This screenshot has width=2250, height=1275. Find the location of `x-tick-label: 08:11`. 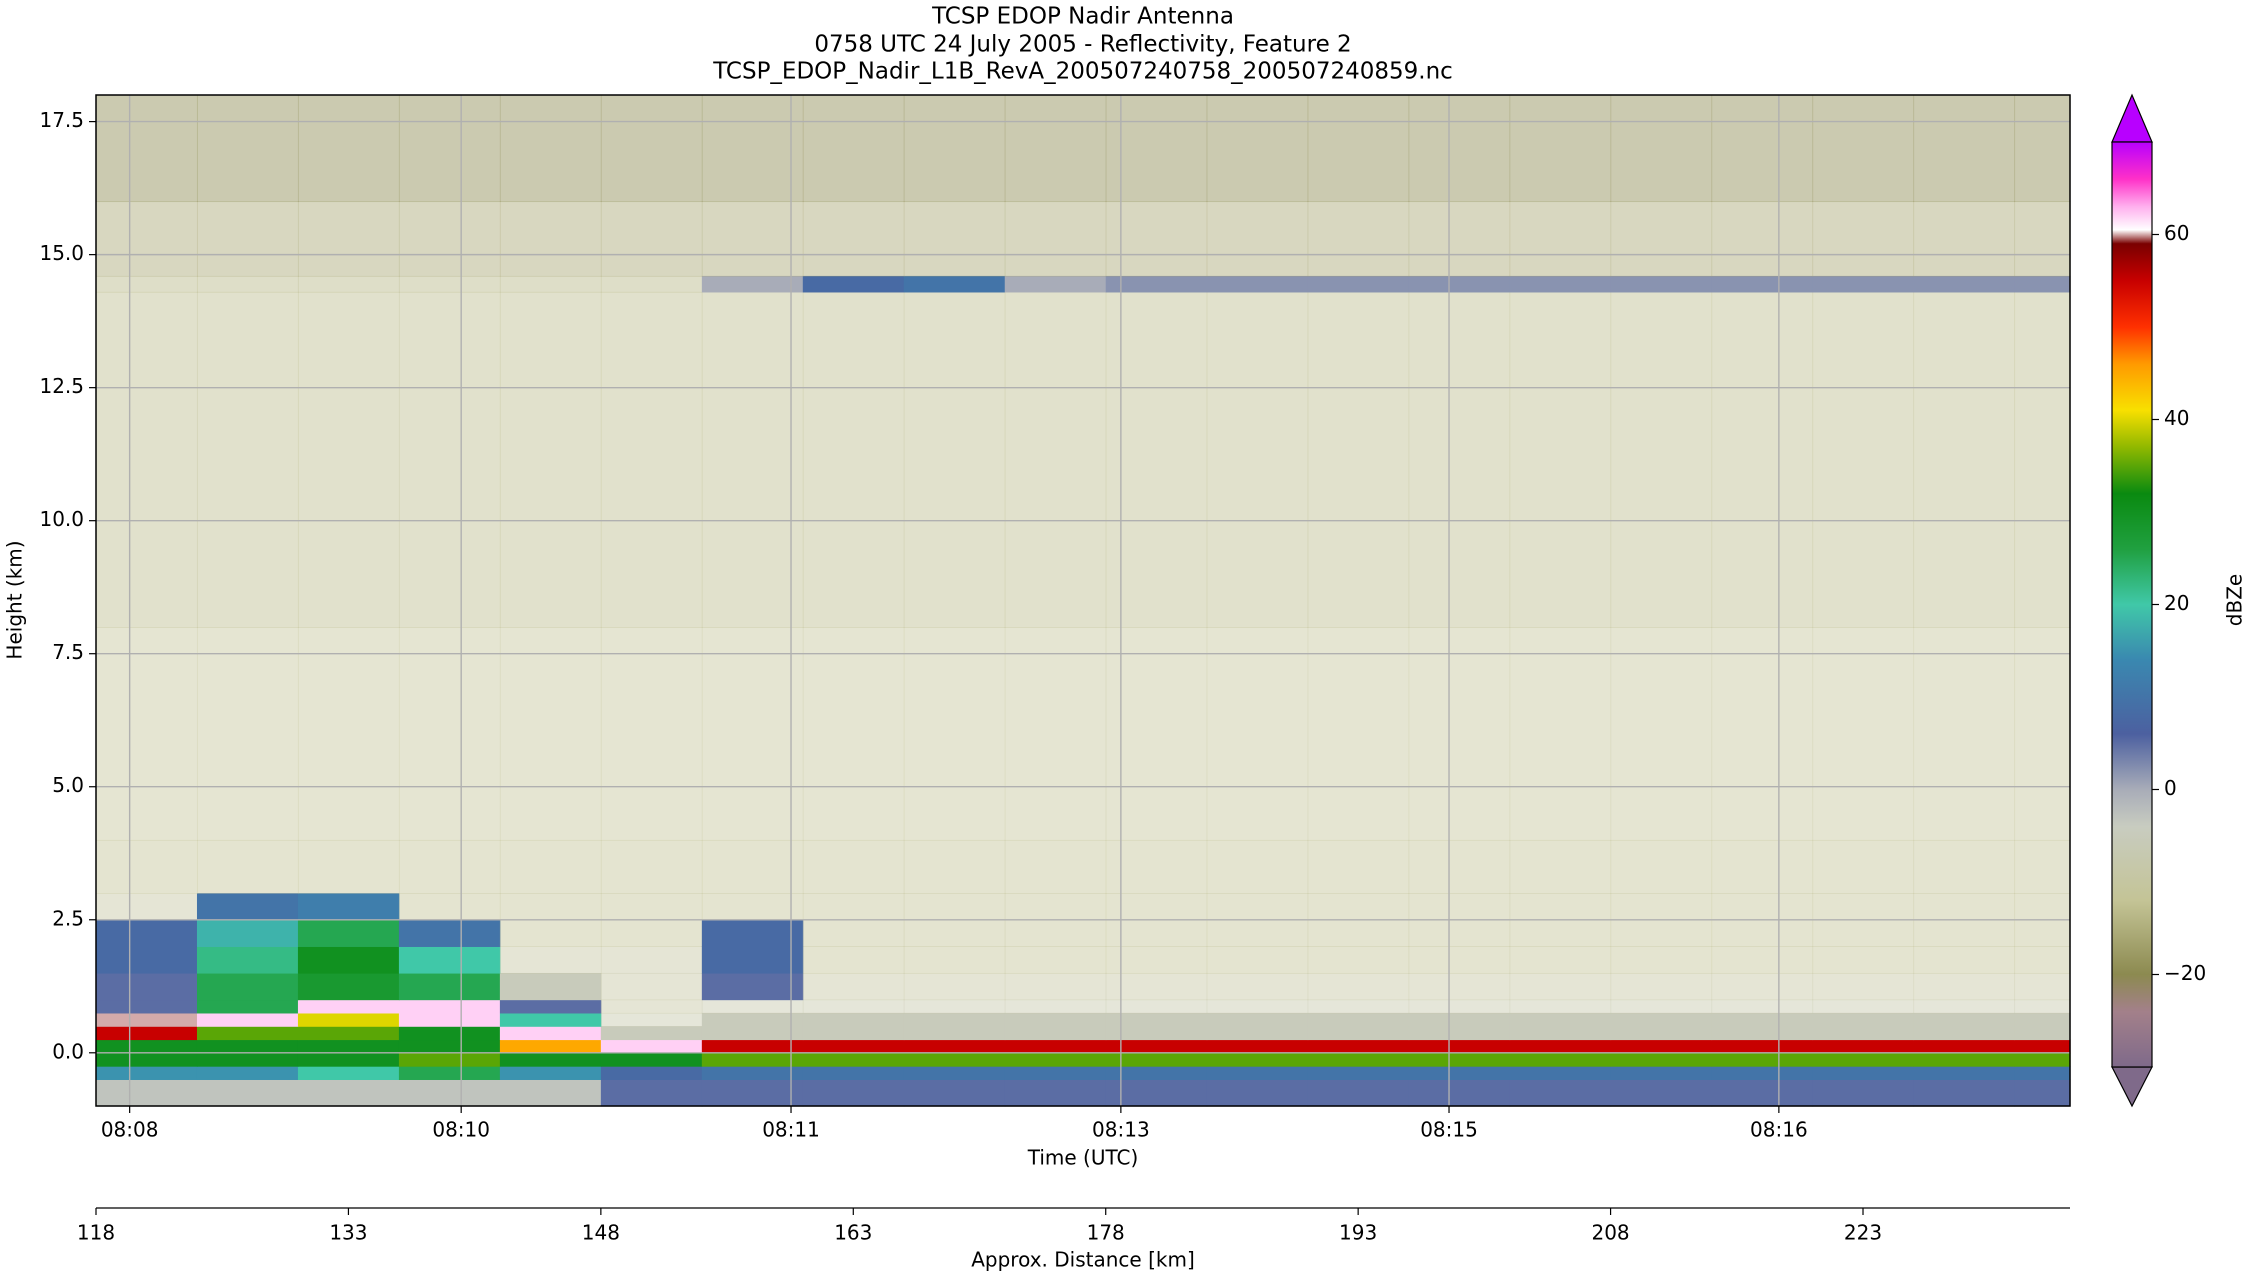

x-tick-label: 08:11 is located at coordinates (791, 1130).